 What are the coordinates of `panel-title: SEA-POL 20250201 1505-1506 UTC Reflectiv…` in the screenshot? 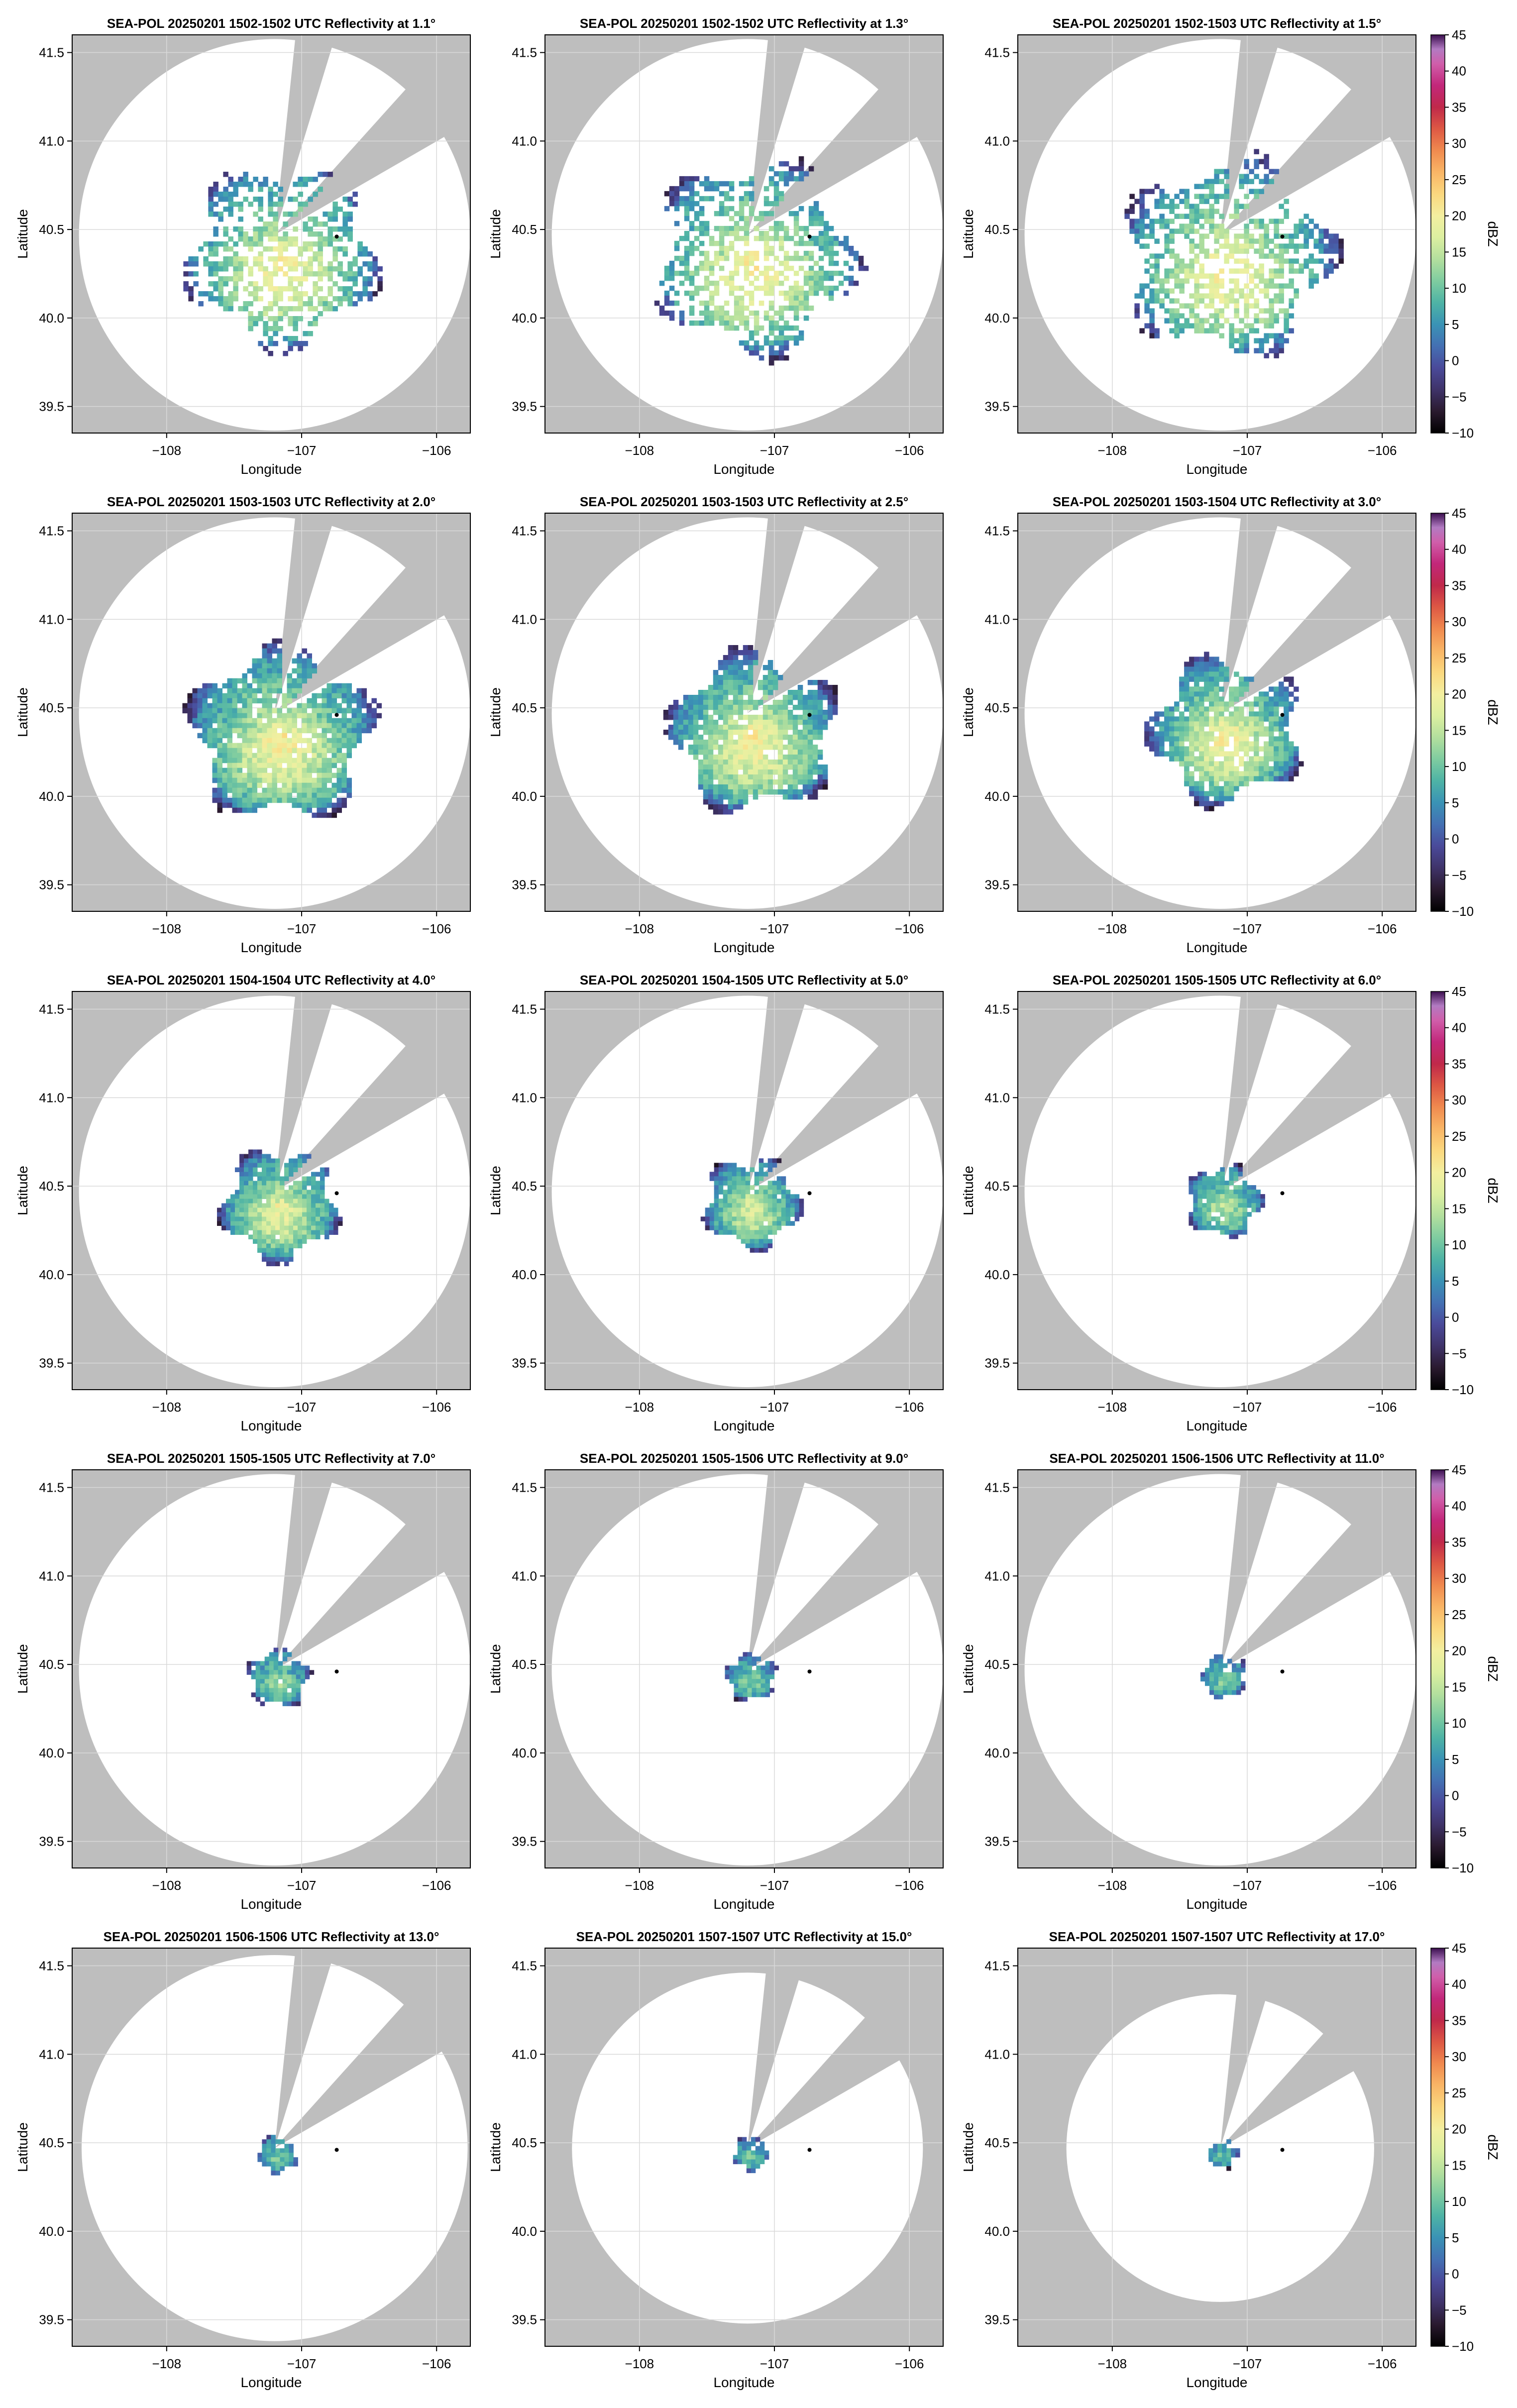 It's located at (744, 1458).